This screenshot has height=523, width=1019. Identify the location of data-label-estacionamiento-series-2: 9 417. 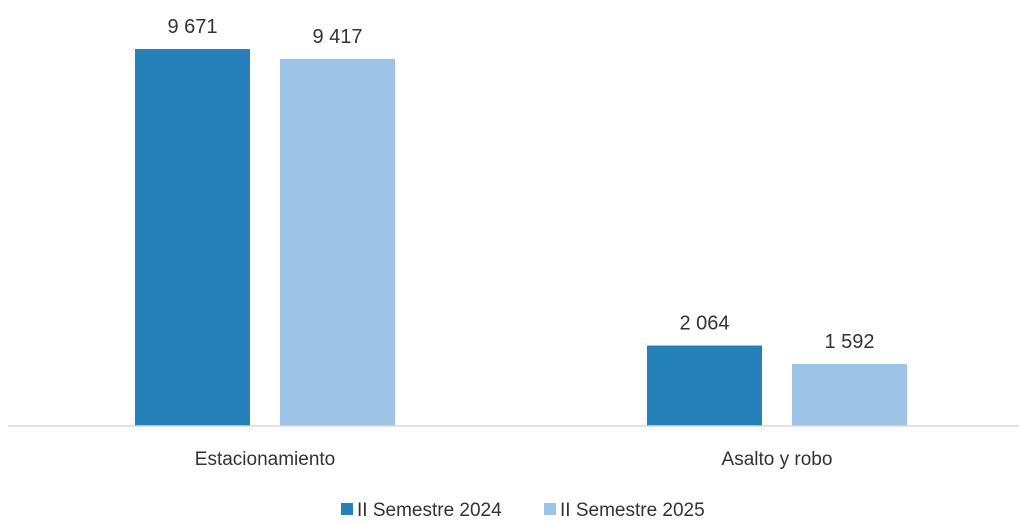
(337, 37).